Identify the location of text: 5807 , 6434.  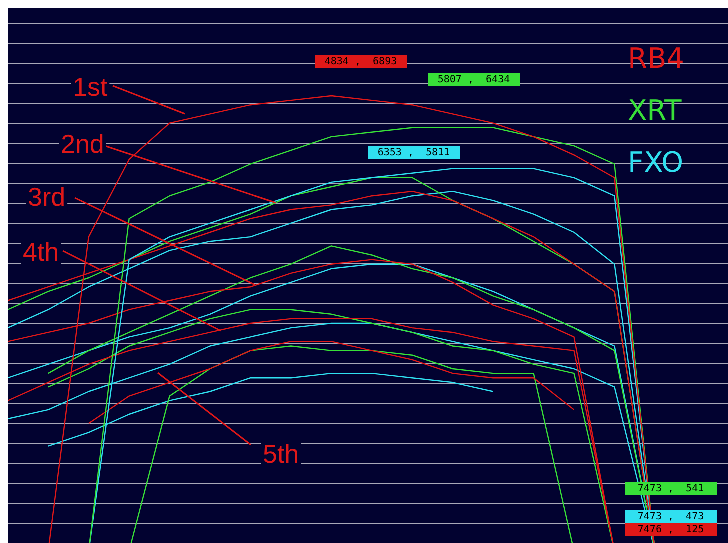
(474, 80).